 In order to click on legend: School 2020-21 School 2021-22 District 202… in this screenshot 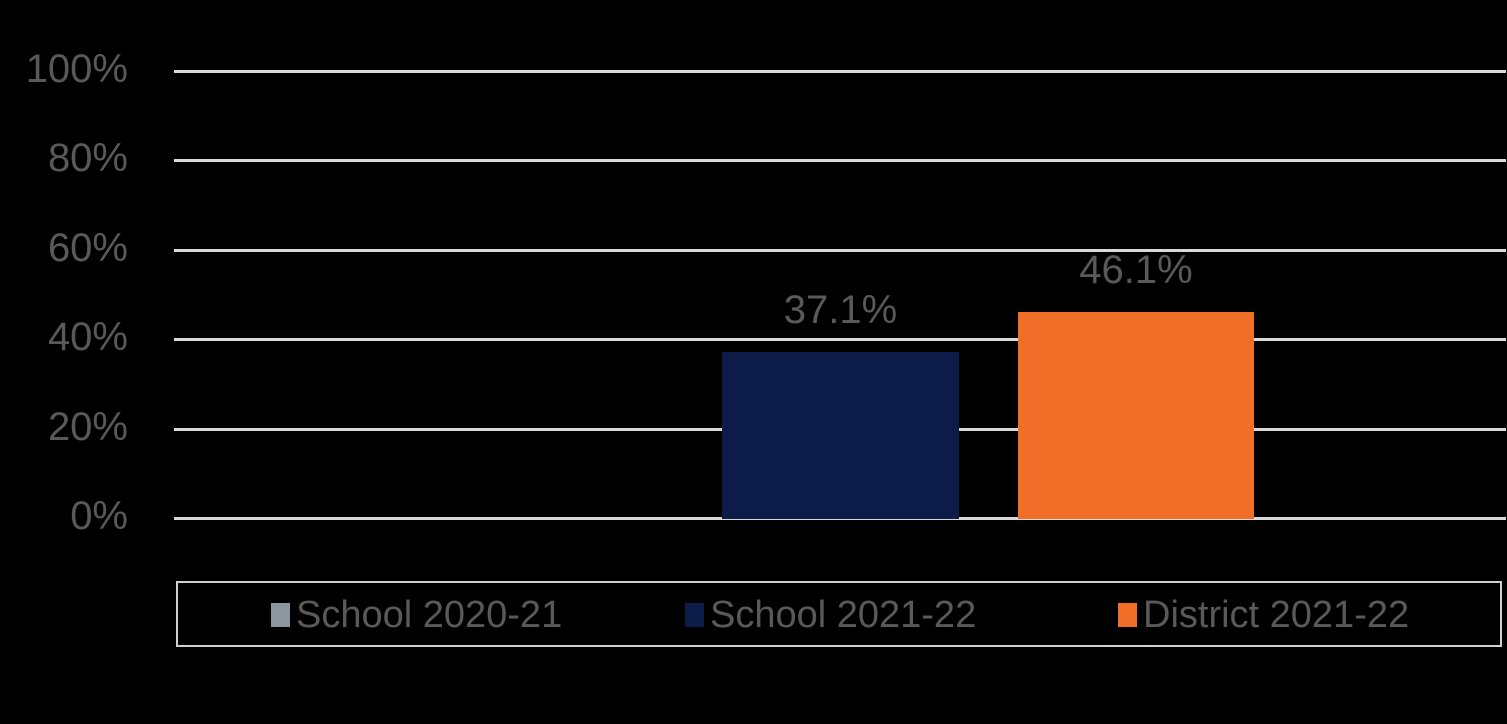, I will do `click(839, 614)`.